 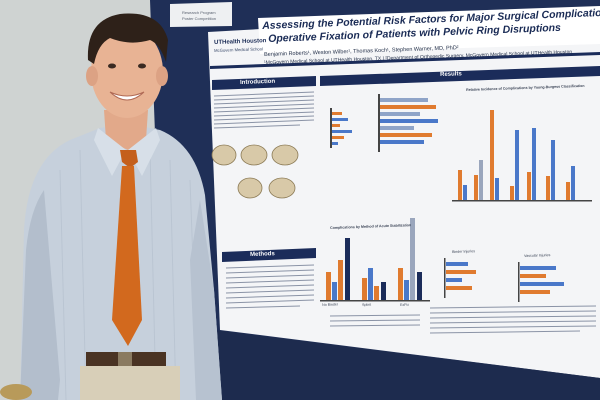 What do you see at coordinates (255, 171) in the screenshot?
I see `pelvis-diagrams` at bounding box center [255, 171].